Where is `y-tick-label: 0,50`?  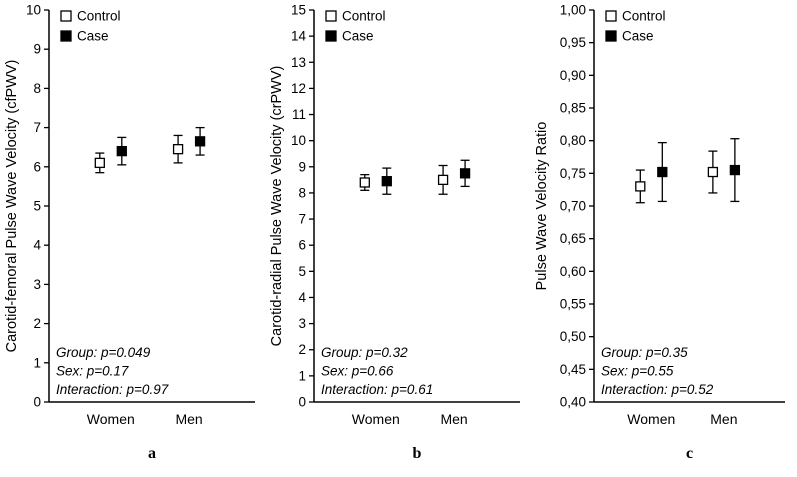 y-tick-label: 0,50 is located at coordinates (573, 336).